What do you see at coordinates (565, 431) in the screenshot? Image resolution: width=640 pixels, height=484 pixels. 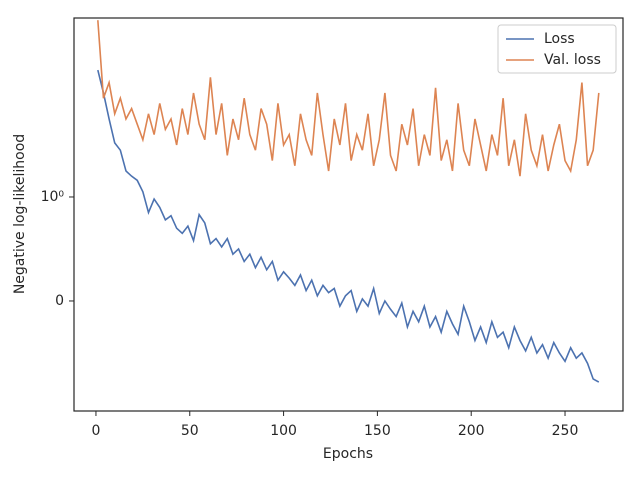 I see `x-tick-label: 250` at bounding box center [565, 431].